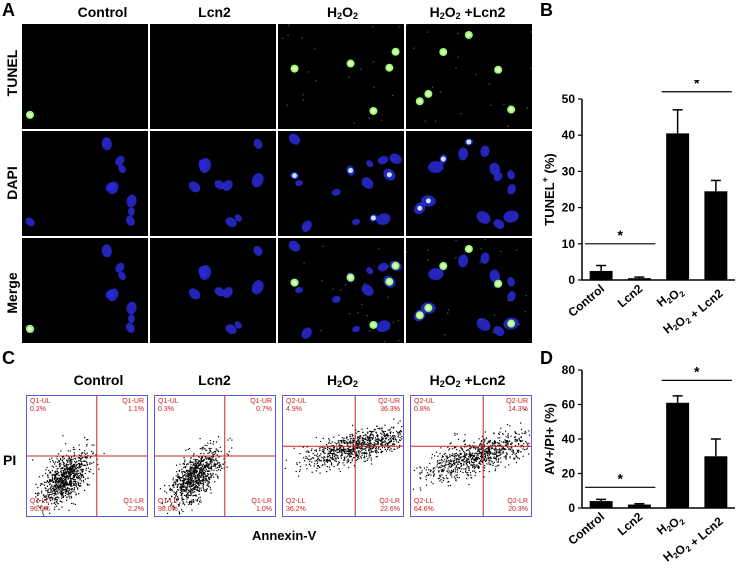 The height and width of the screenshot is (576, 739). I want to click on quadrant-ur-value: 36.3%, so click(390, 409).